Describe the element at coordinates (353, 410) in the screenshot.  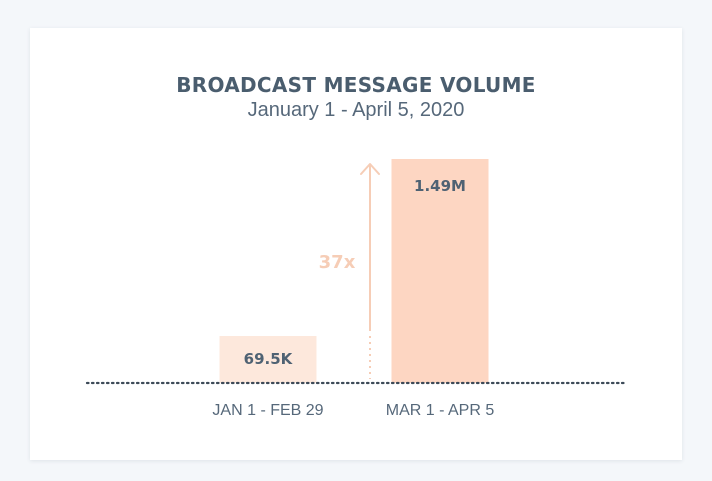
I see `x-axis-ticks: JAN 1 - FEB 29 MAR 1 - APR 5` at that location.